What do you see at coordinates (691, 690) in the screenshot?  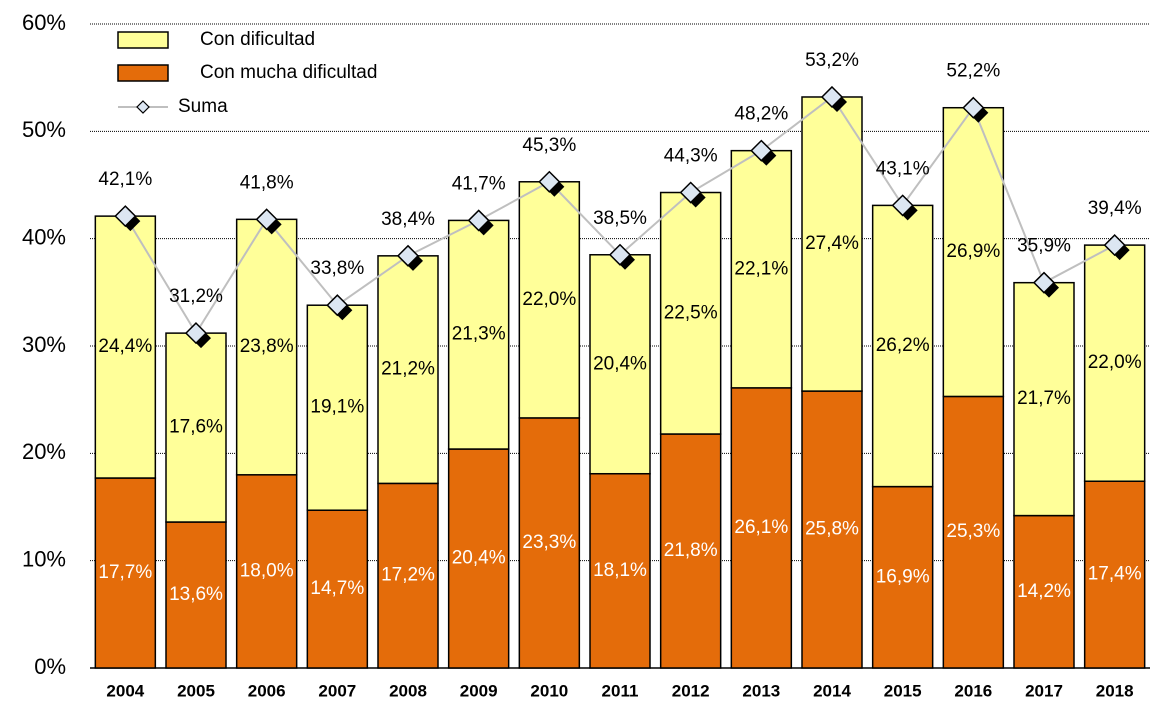 I see `x-tick-label: 2012` at bounding box center [691, 690].